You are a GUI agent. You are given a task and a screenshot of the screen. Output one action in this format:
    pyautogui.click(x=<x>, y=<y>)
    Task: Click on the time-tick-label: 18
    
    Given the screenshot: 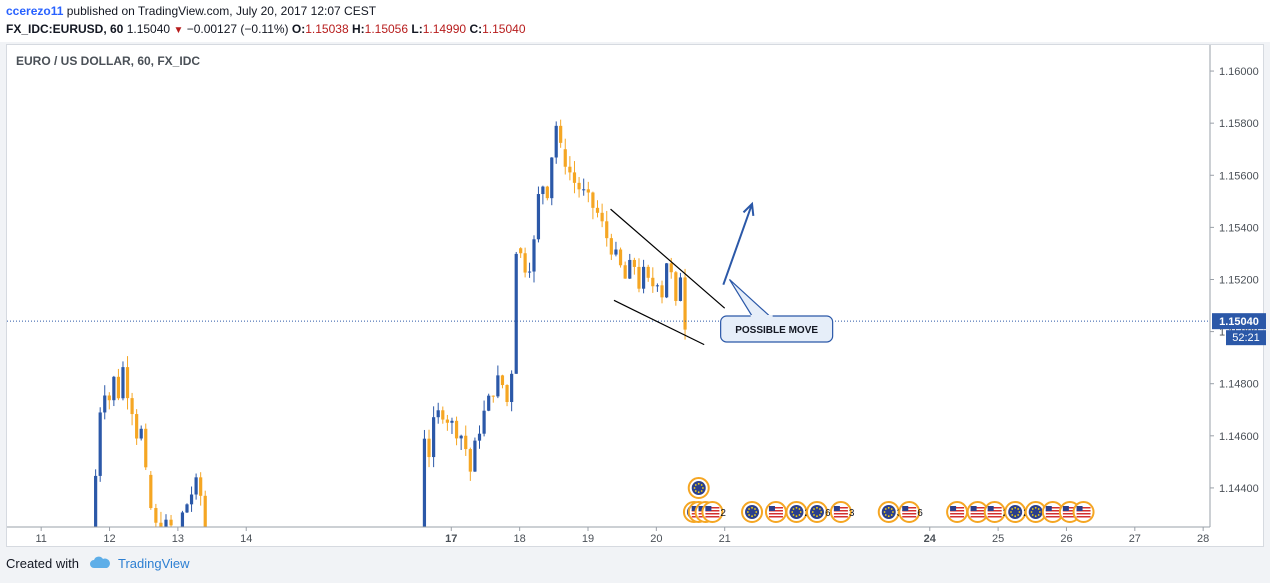 What is the action you would take?
    pyautogui.click(x=520, y=539)
    